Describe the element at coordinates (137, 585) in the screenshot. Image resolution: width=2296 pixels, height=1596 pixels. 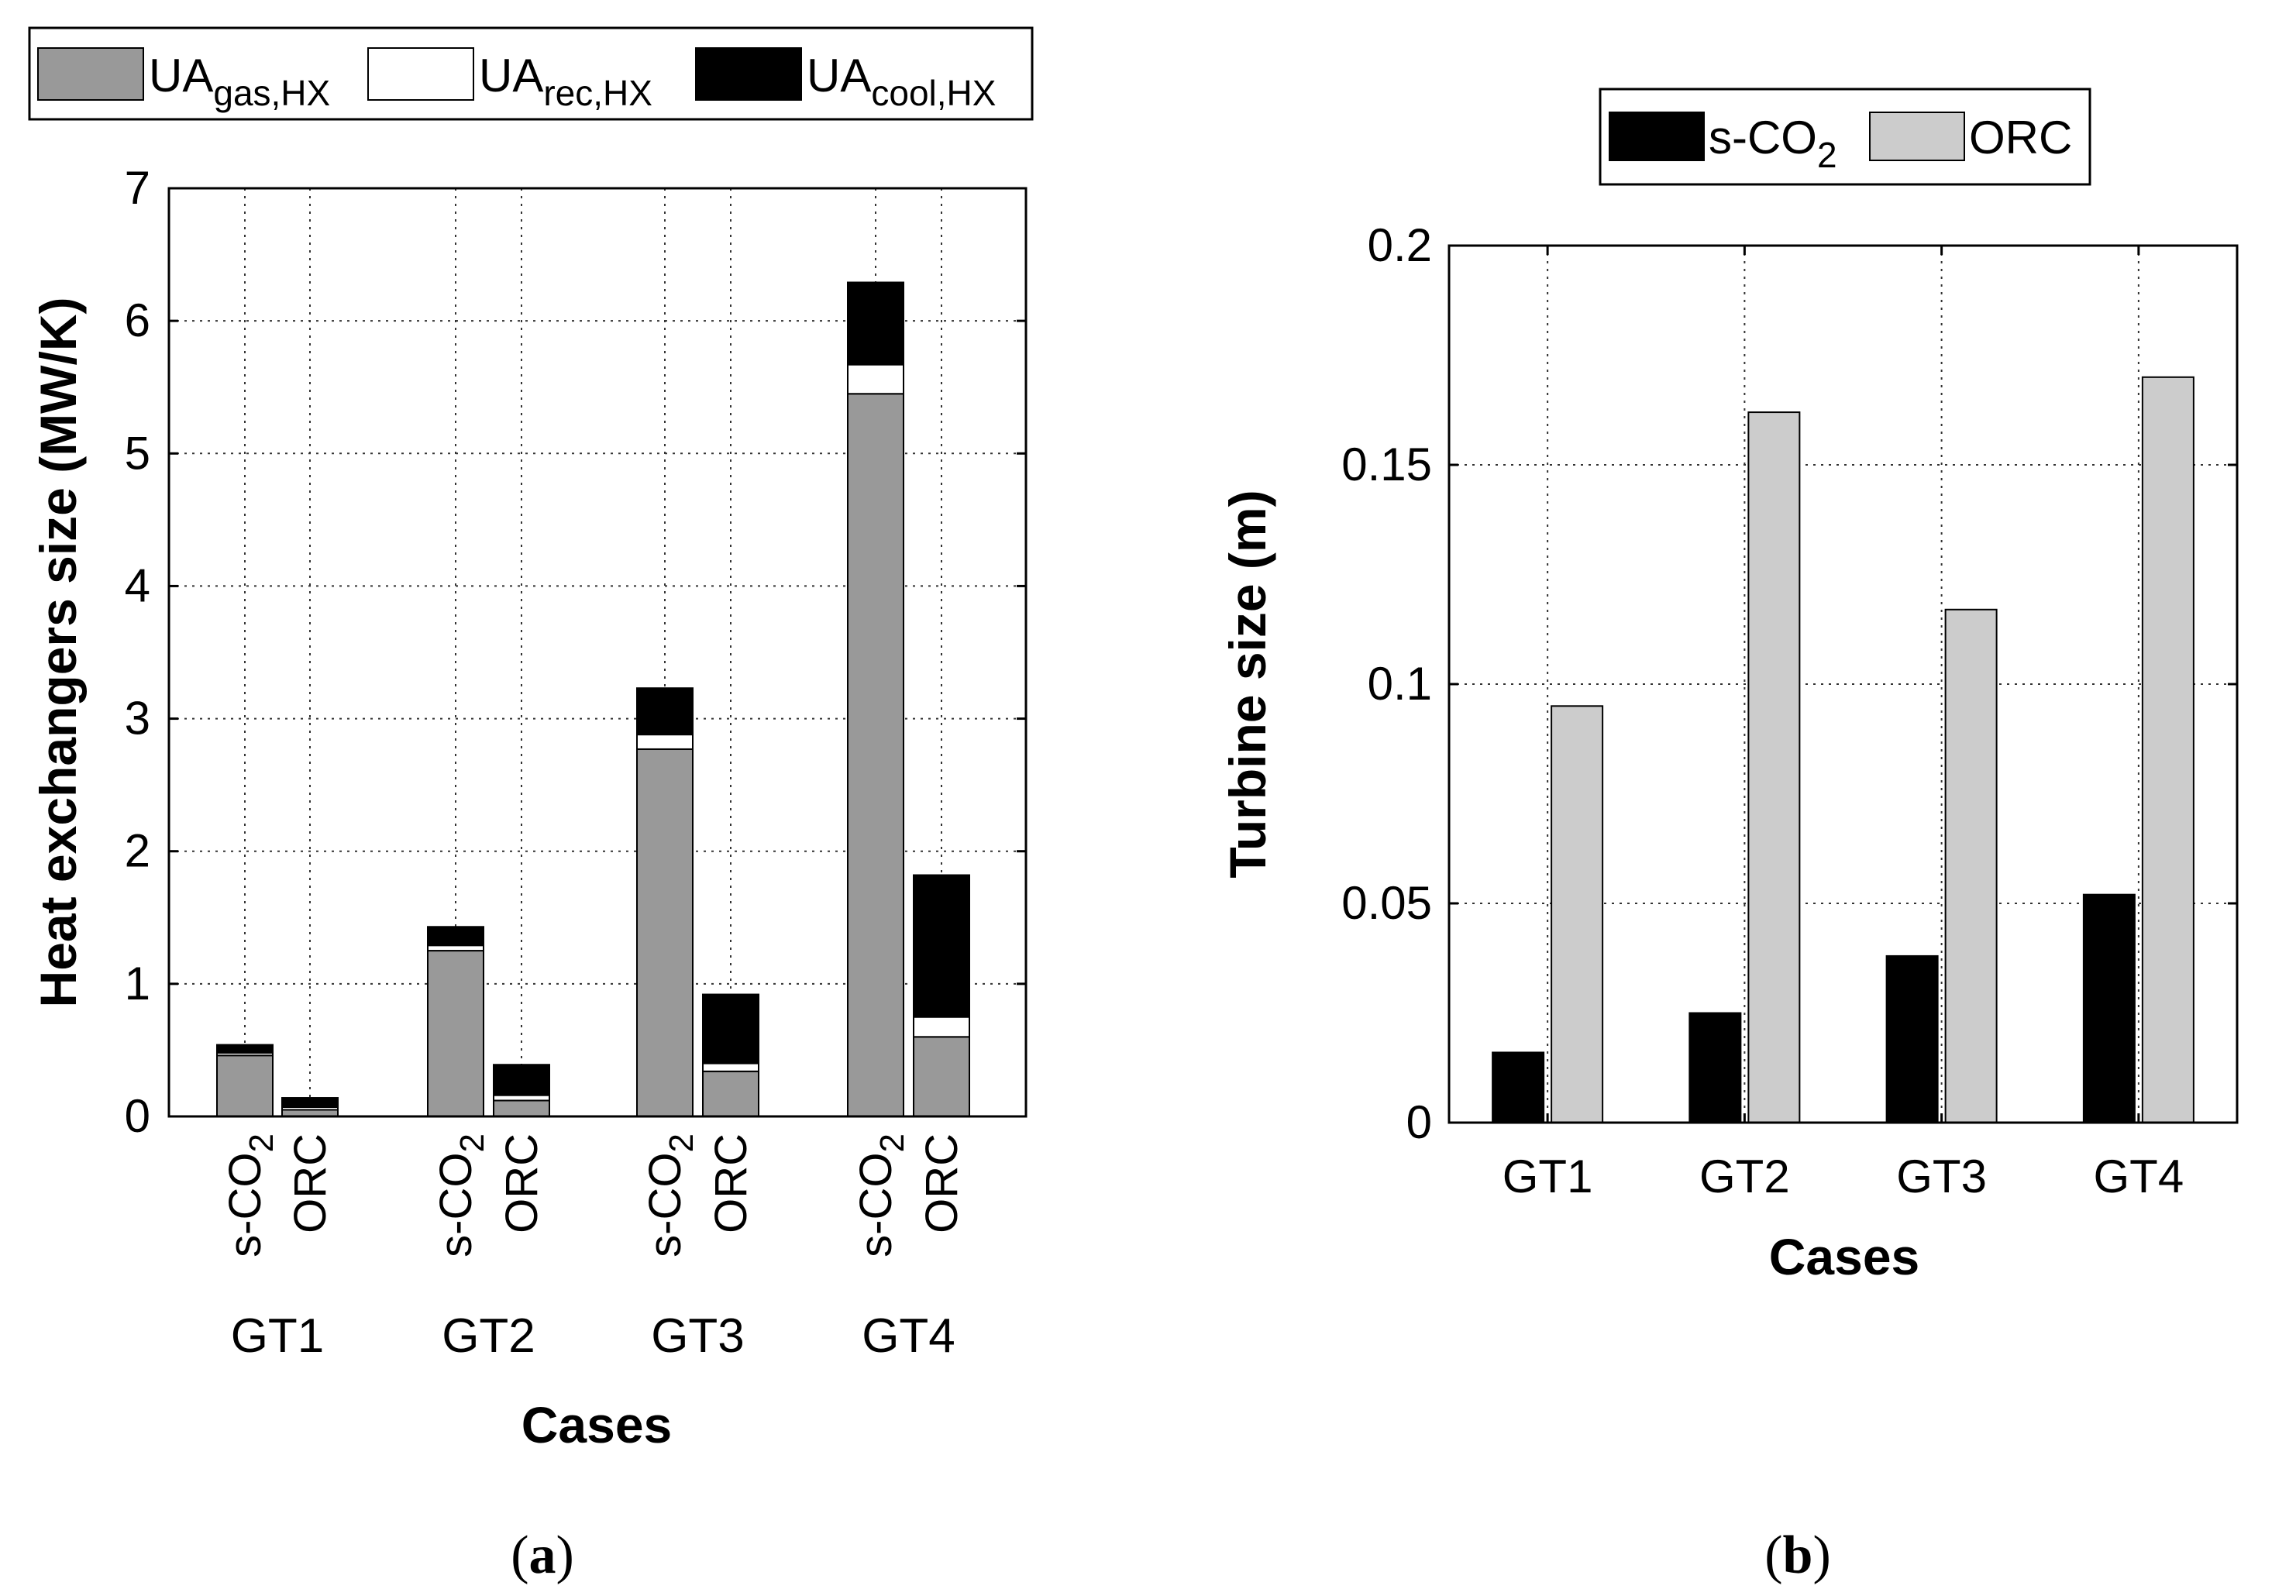
I see `y-tick-label: 4` at that location.